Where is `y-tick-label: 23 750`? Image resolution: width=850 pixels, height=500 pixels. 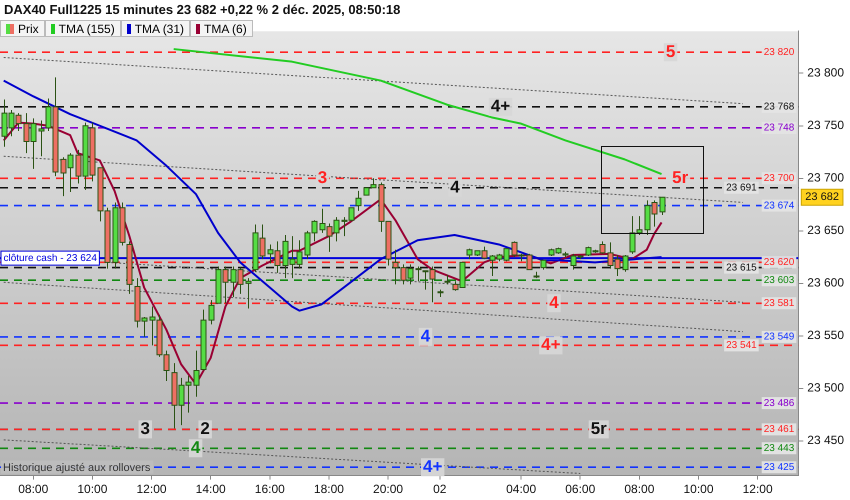
y-tick-label: 23 750 is located at coordinates (825, 125).